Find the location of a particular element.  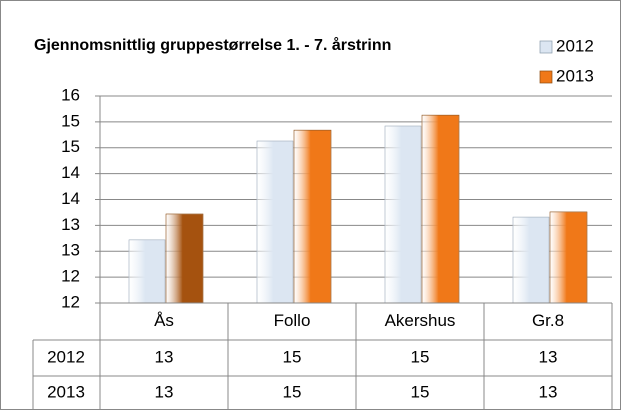

x-tick-label: Ås is located at coordinates (164, 320).